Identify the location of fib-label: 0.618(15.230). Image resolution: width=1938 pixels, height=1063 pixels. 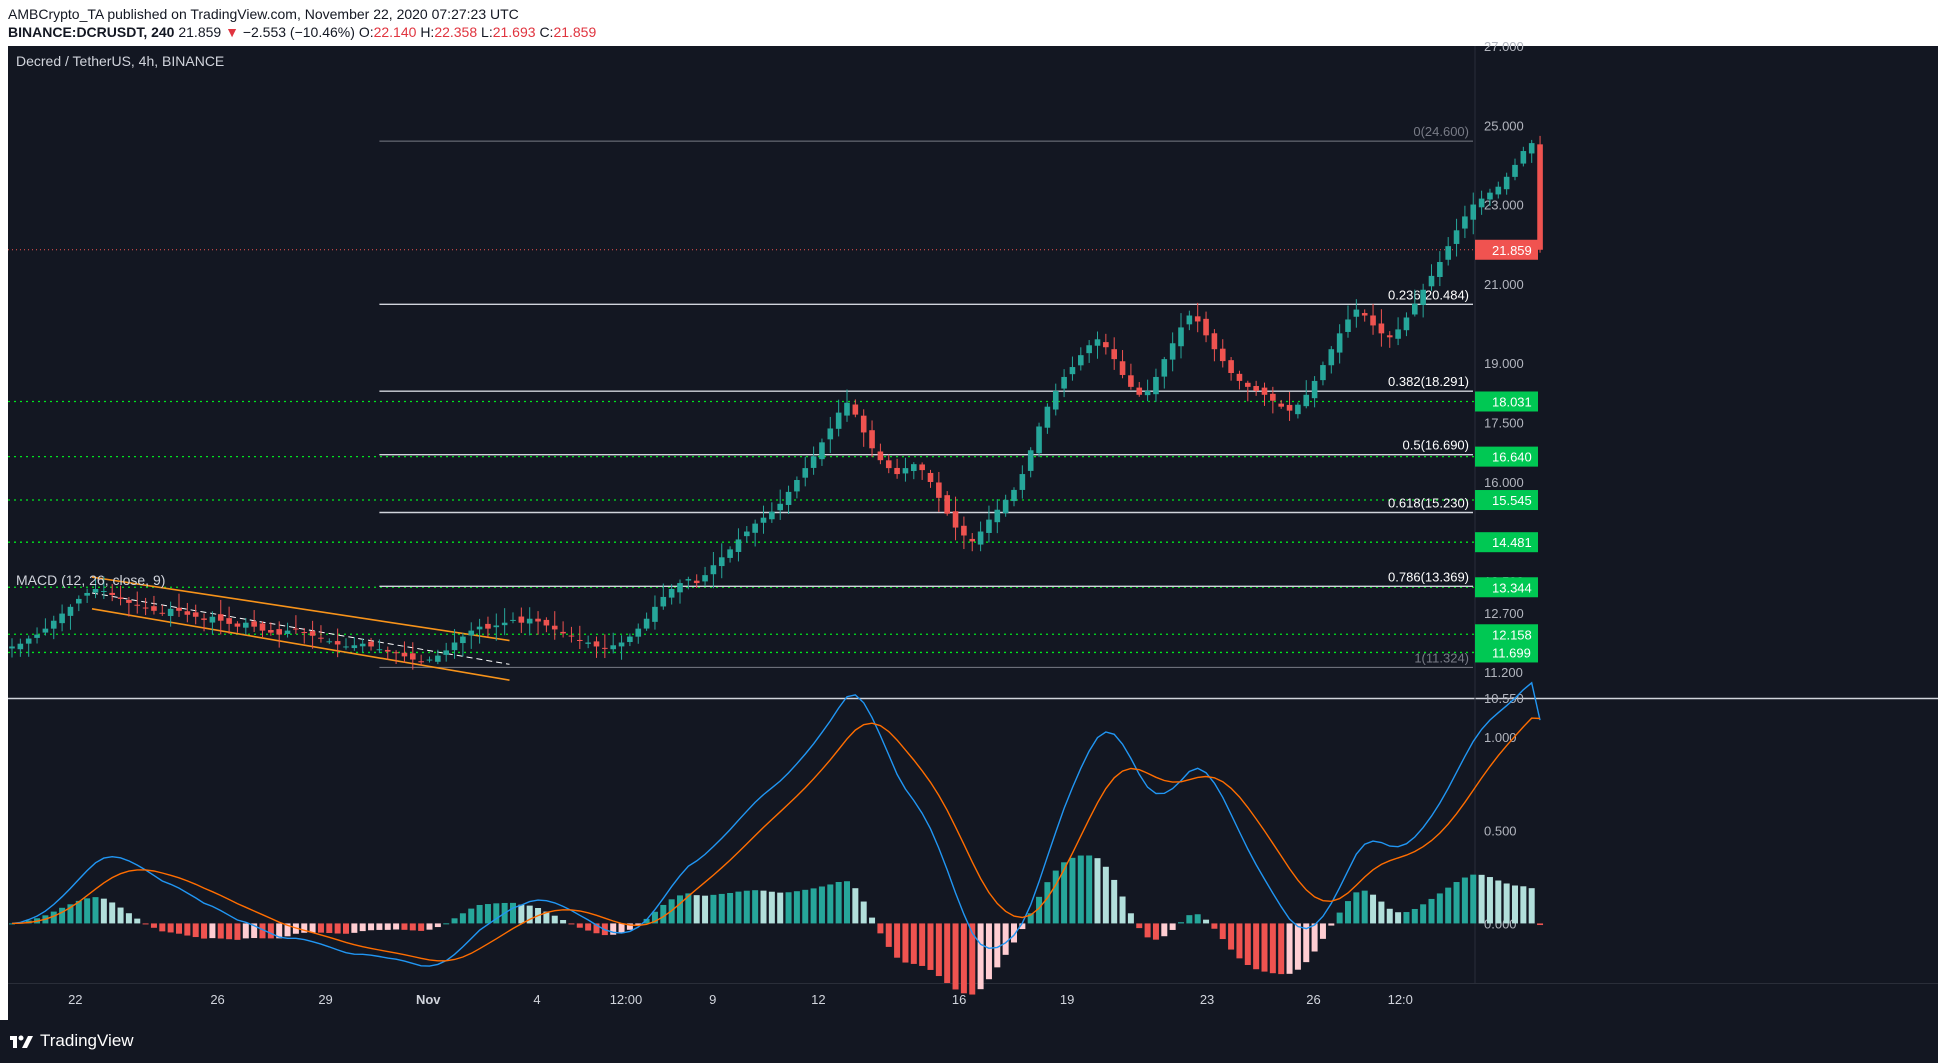
(1428, 503).